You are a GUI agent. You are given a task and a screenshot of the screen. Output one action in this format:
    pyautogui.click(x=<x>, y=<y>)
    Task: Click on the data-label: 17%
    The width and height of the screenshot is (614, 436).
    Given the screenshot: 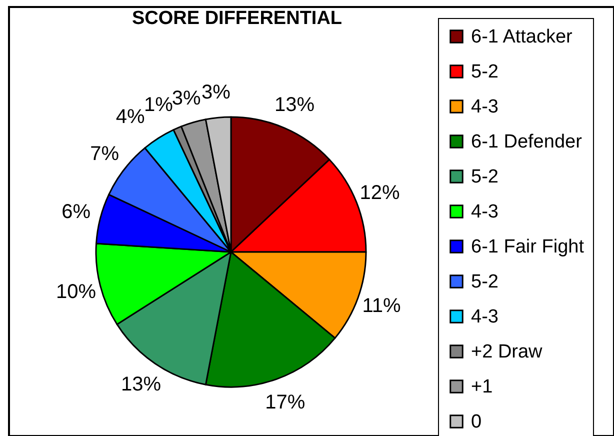 What is the action you would take?
    pyautogui.click(x=285, y=403)
    